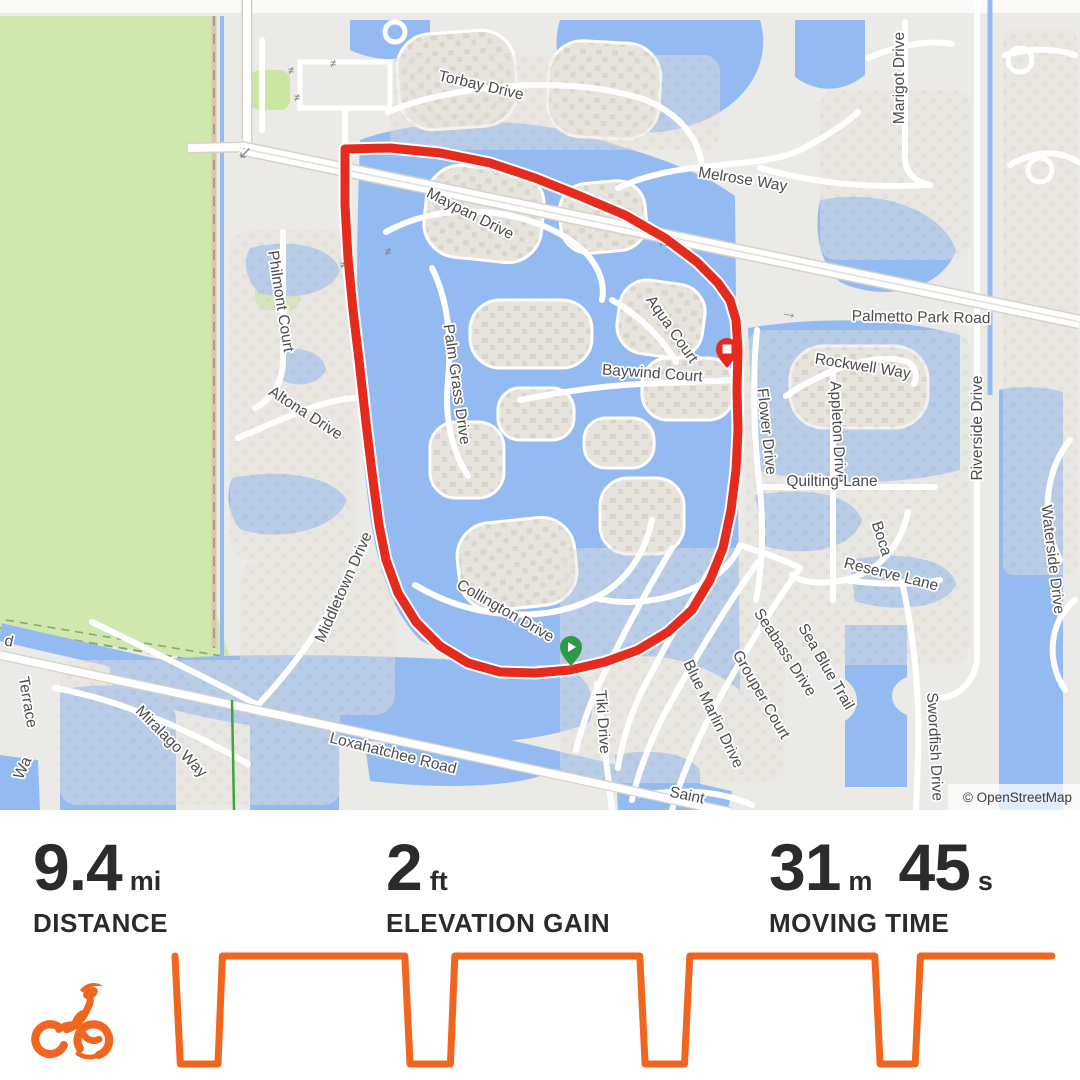 The image size is (1080, 1080). What do you see at coordinates (100, 923) in the screenshot?
I see `distance-label: DISTANCE` at bounding box center [100, 923].